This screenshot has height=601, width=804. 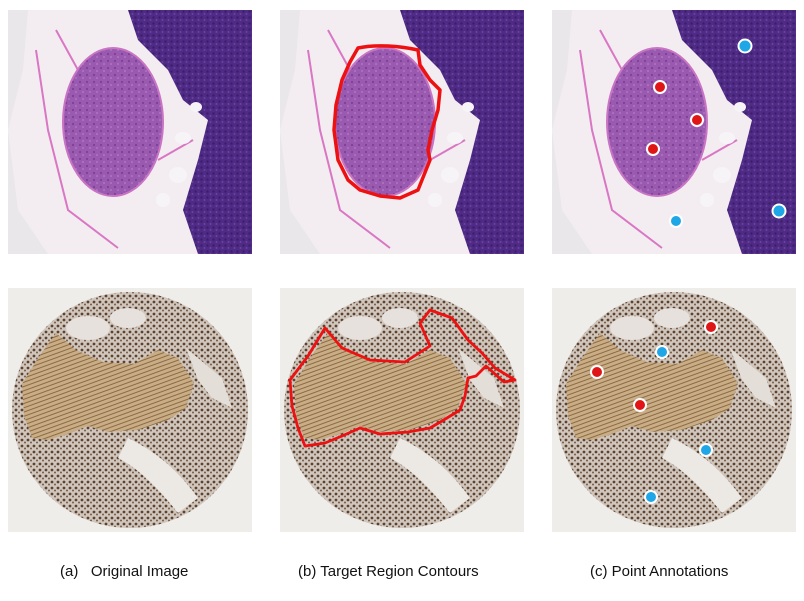 What do you see at coordinates (388, 571) in the screenshot?
I see `caption-b: (b) Target Region Contours` at bounding box center [388, 571].